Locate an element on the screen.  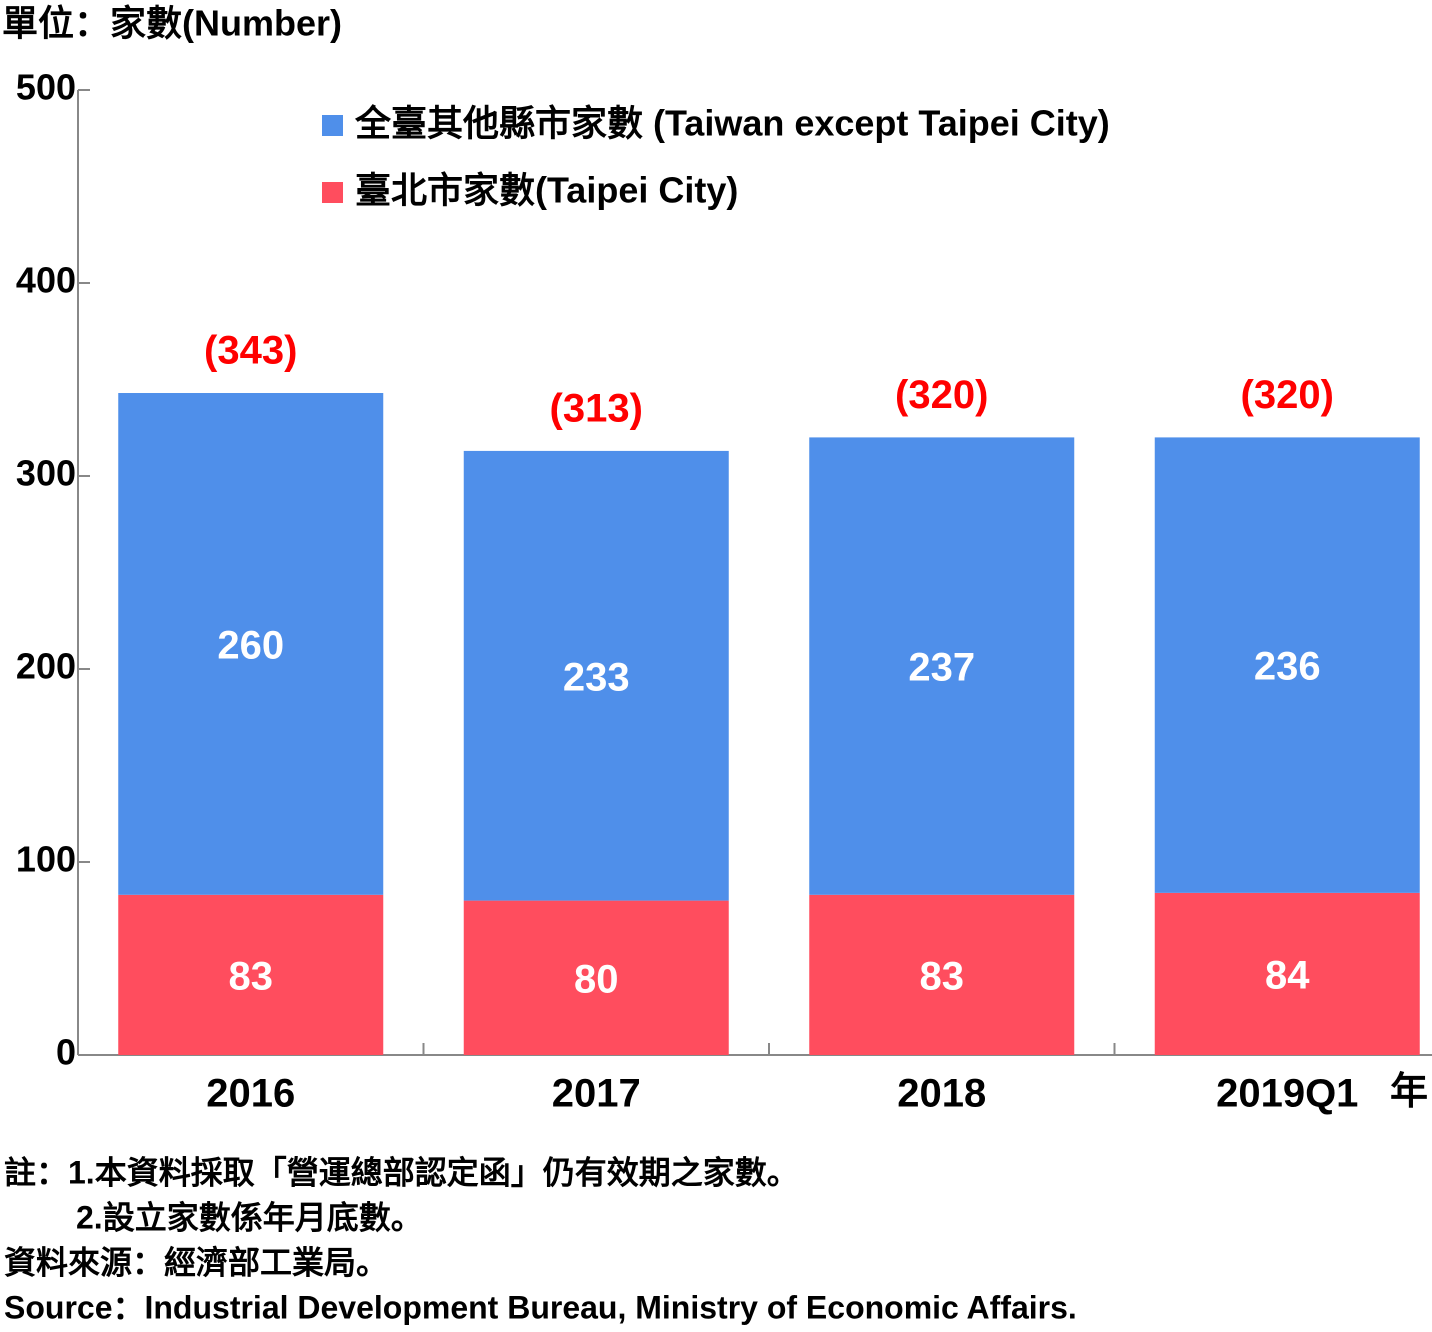
value-label: 80 is located at coordinates (596, 979).